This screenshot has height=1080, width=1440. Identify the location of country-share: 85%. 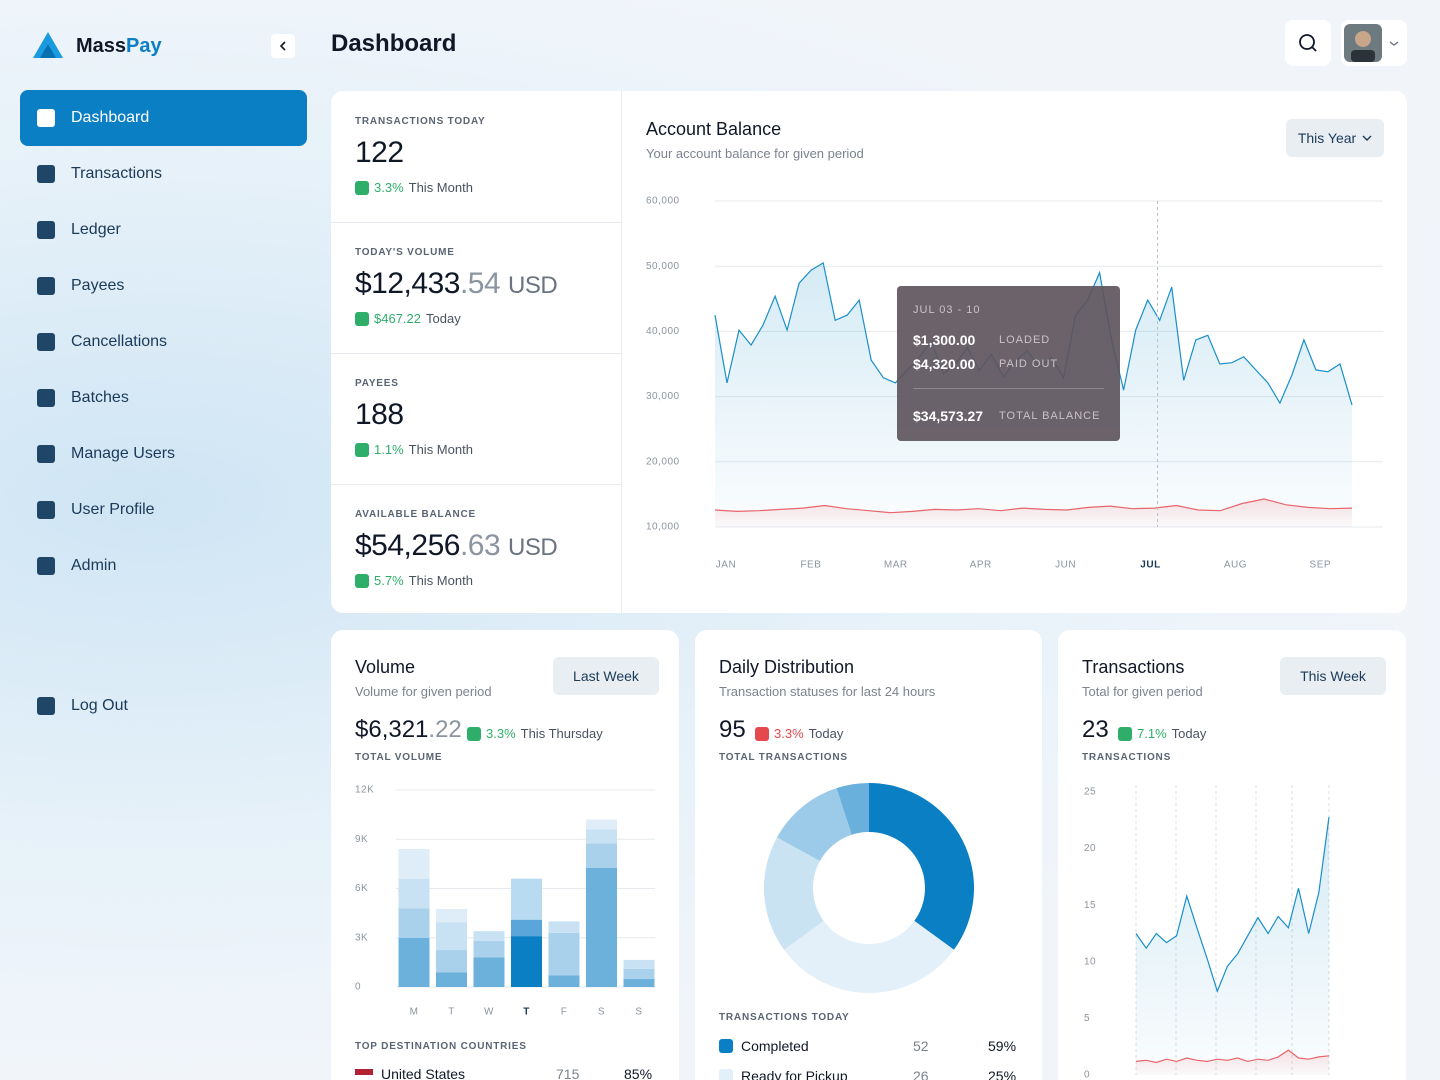
(638, 1073).